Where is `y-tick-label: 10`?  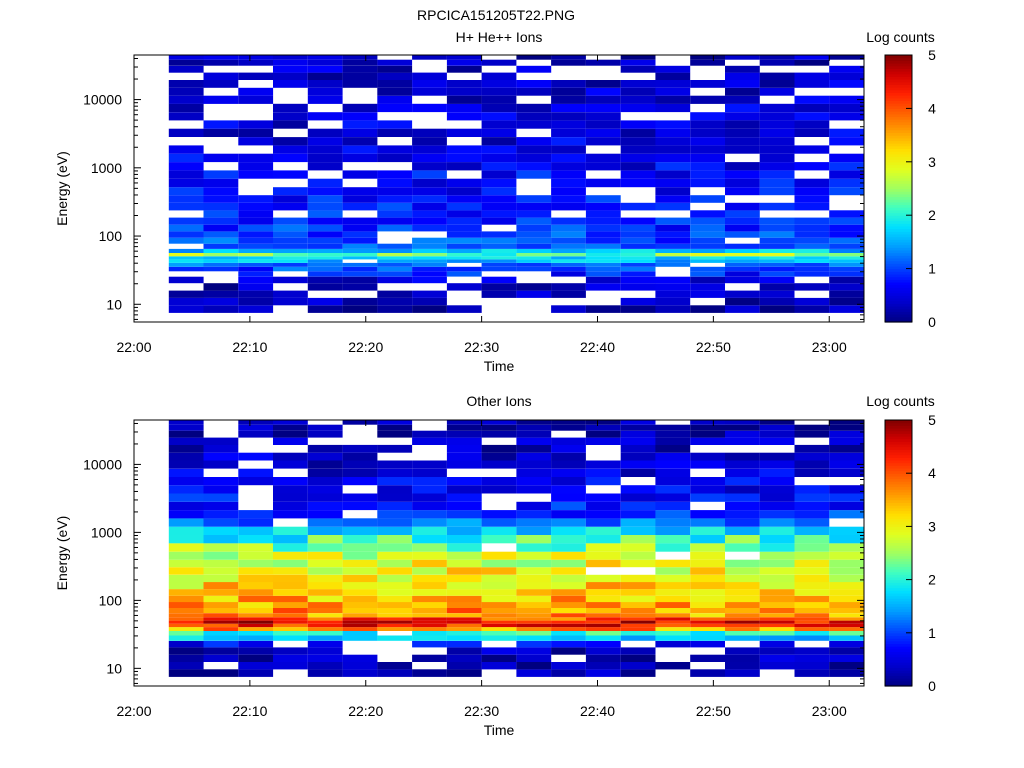 y-tick-label: 10 is located at coordinates (114, 668).